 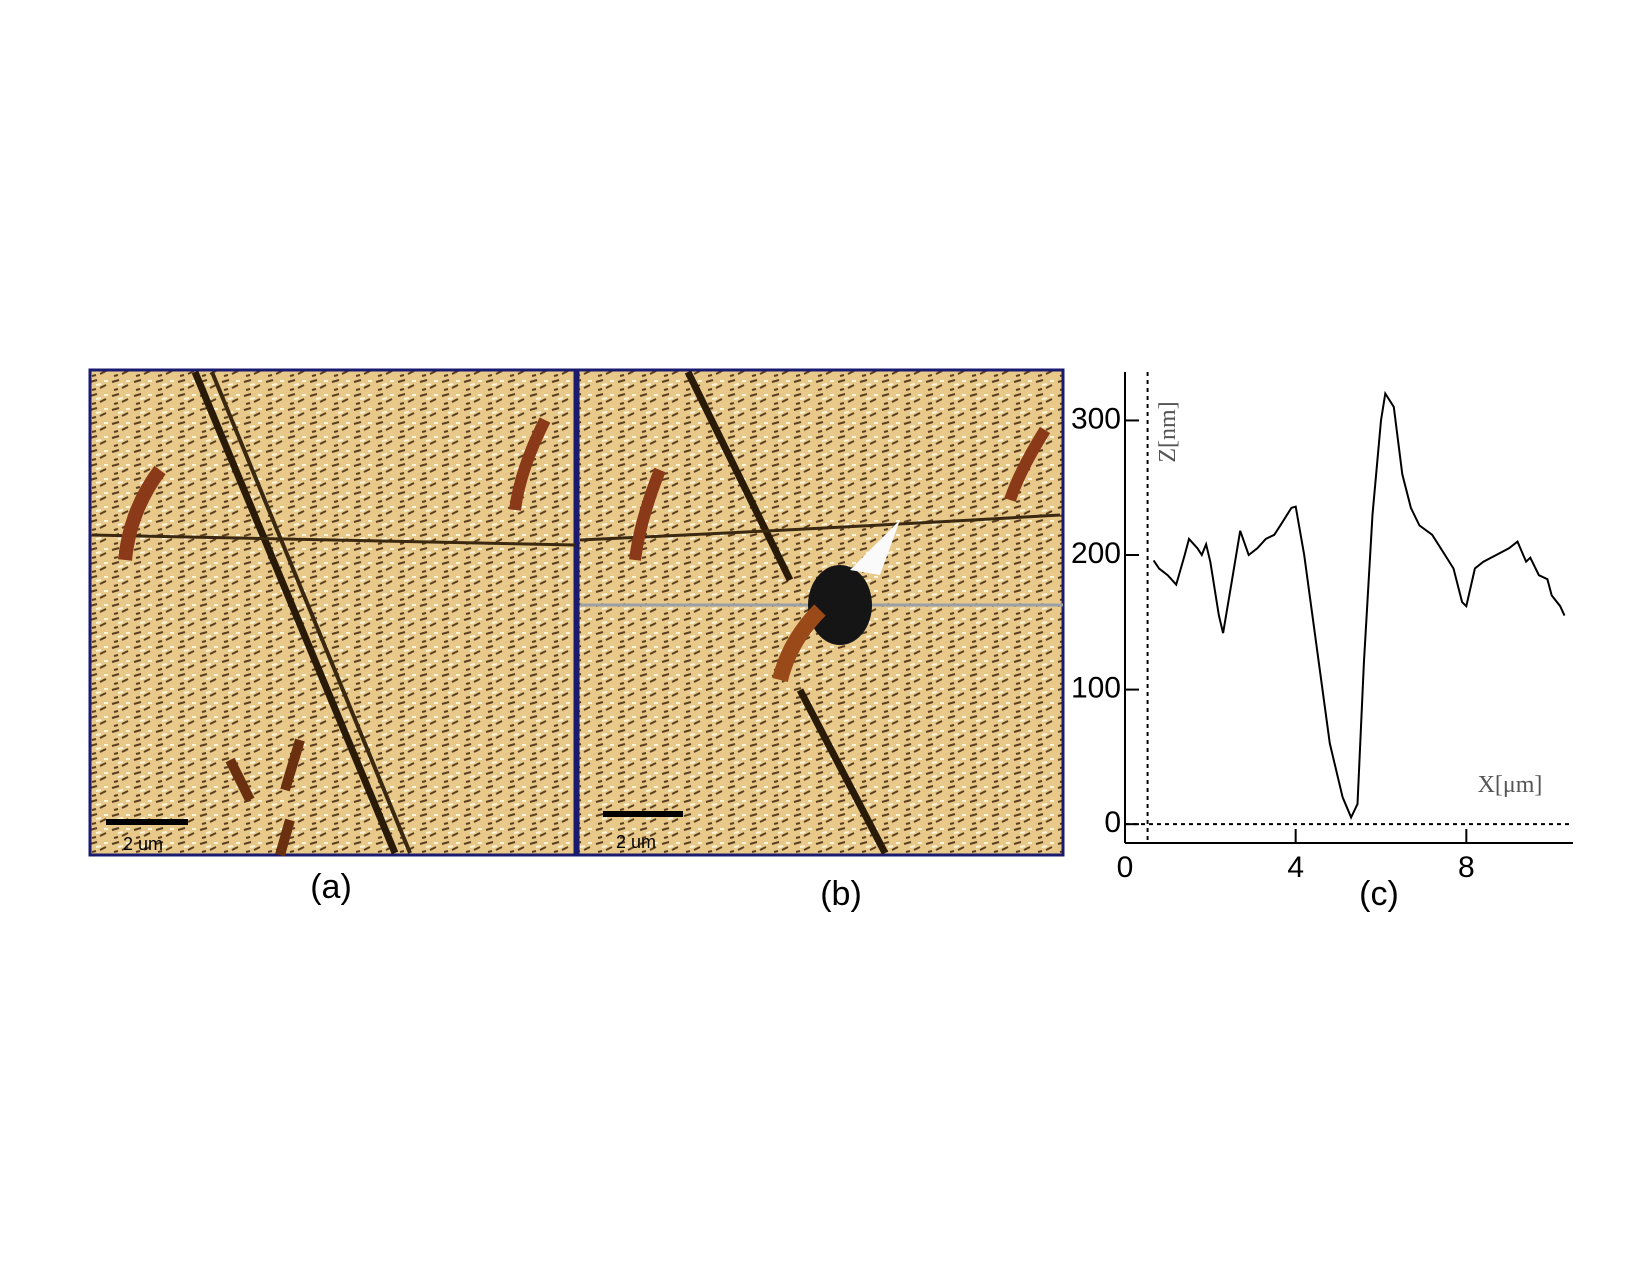 What do you see at coordinates (820, 612) in the screenshot?
I see `afm-image-b` at bounding box center [820, 612].